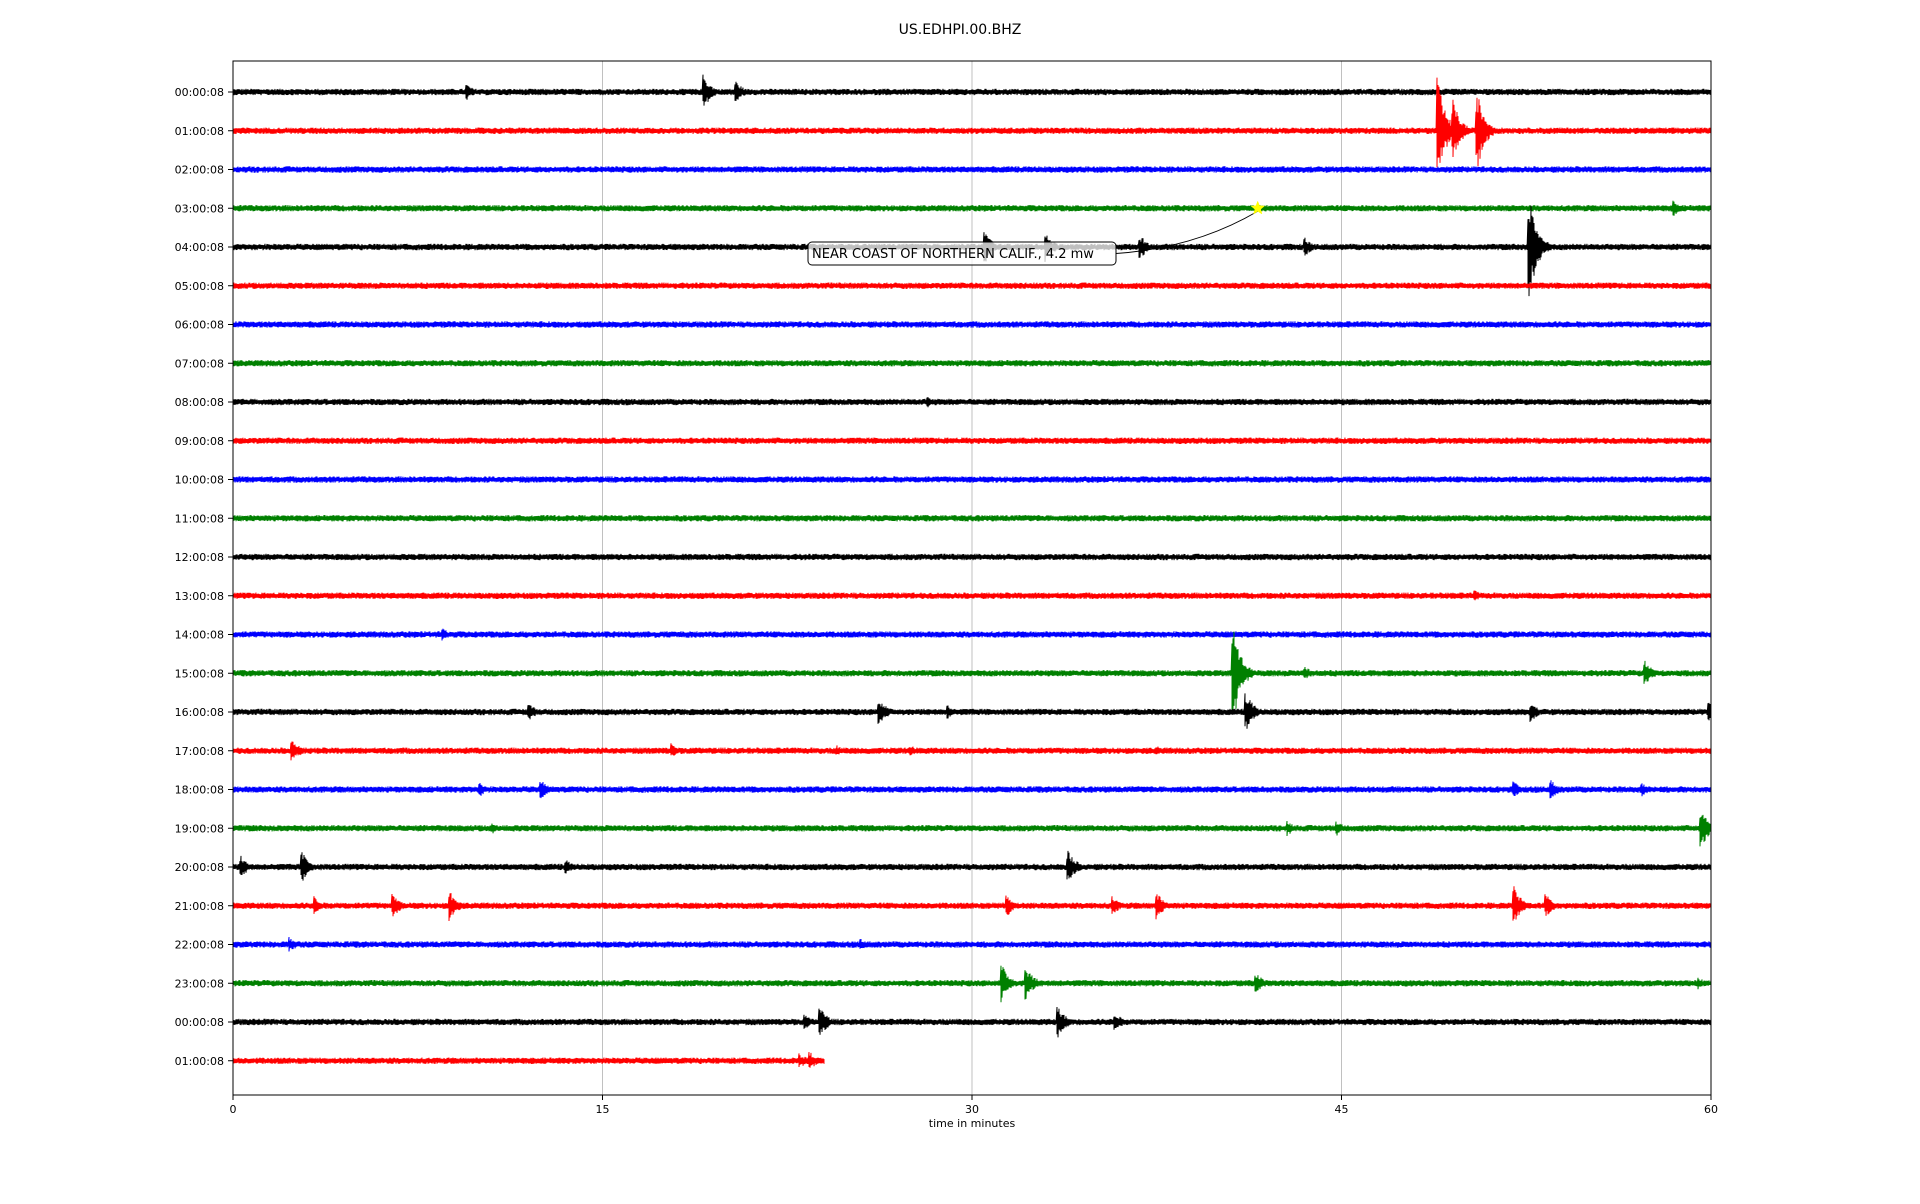 This screenshot has height=1204, width=1920. Describe the element at coordinates (199, 518) in the screenshot. I see `y-tick-label-11: 11:00:08` at that location.